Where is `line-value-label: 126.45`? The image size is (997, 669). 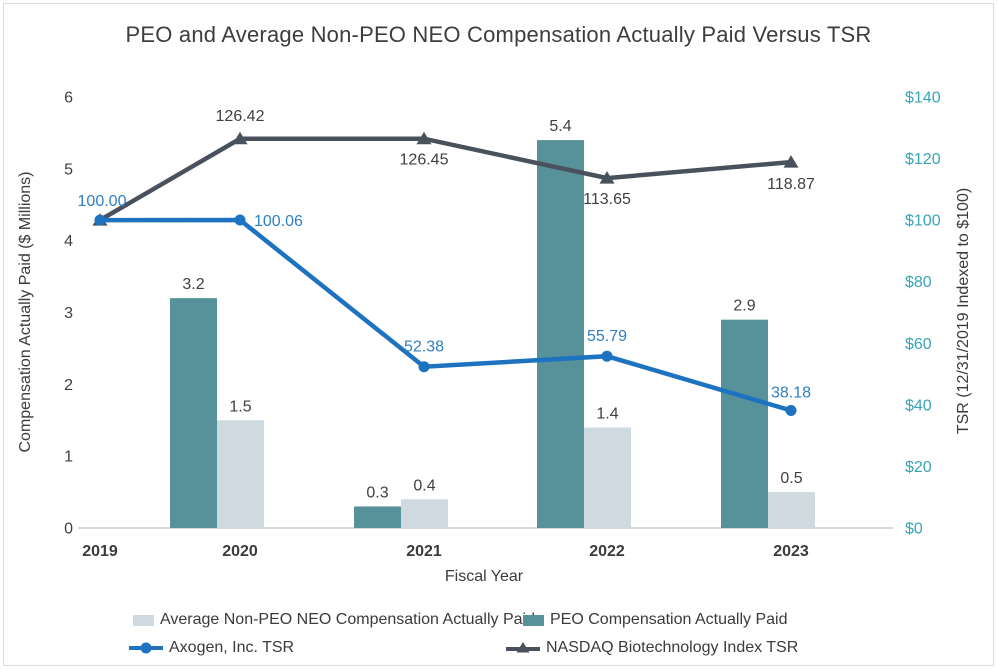
line-value-label: 126.45 is located at coordinates (424, 160).